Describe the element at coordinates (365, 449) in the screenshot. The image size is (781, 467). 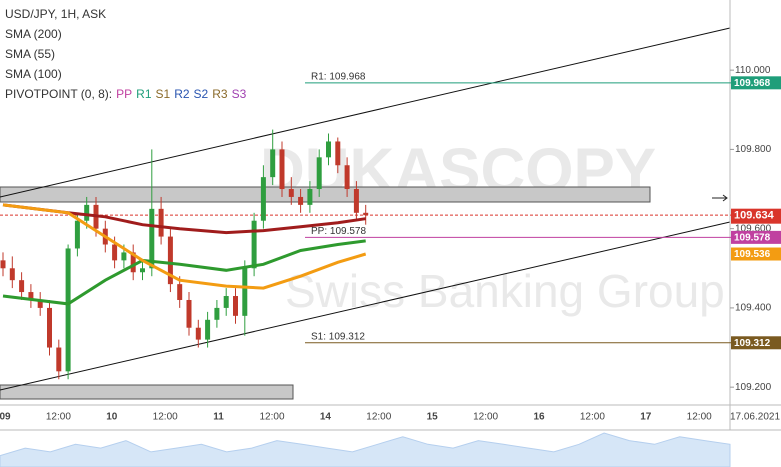
I see `volume-area` at that location.